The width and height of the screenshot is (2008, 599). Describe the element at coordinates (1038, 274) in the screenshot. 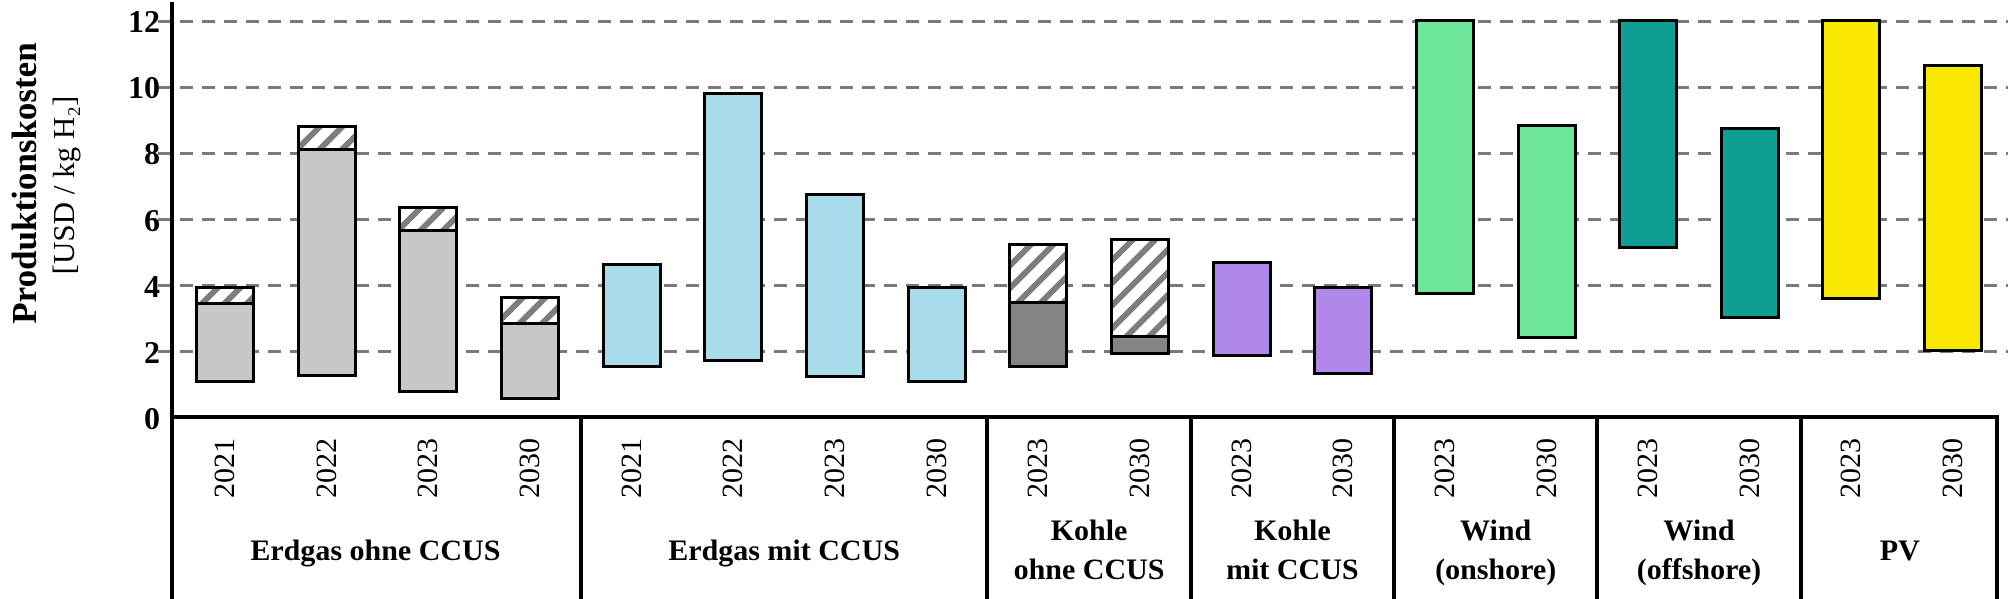

I see `bar-hatch-segment-kohle-ohne-ccus-2023` at that location.